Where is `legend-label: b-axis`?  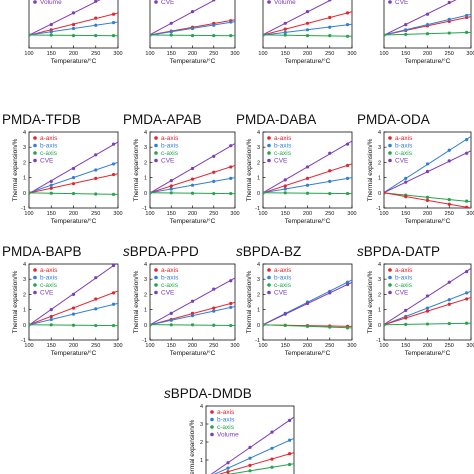 legend-label: b-axis is located at coordinates (170, 146).